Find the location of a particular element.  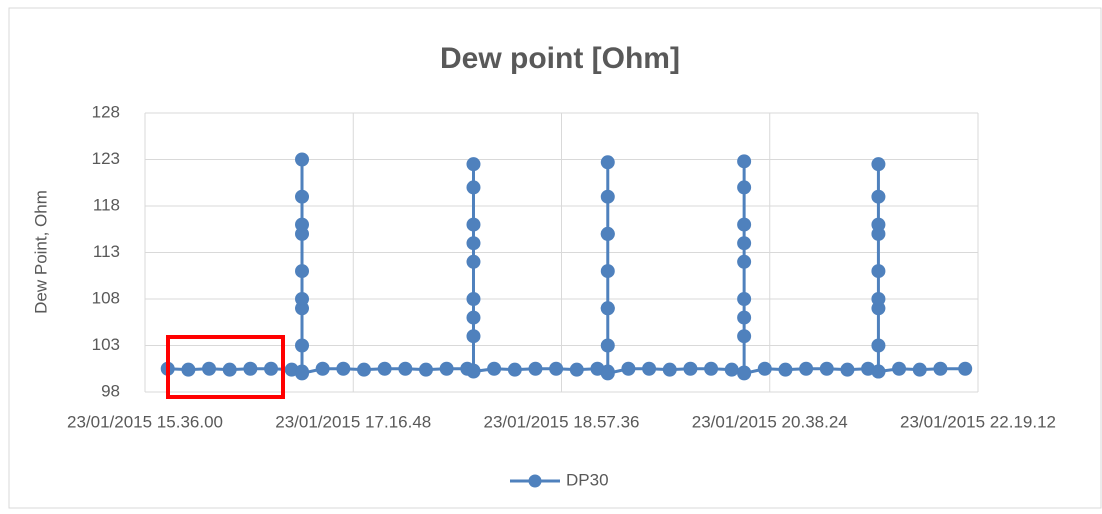

x-tick-label: 23/01/2015 22.19.12 is located at coordinates (978, 421).